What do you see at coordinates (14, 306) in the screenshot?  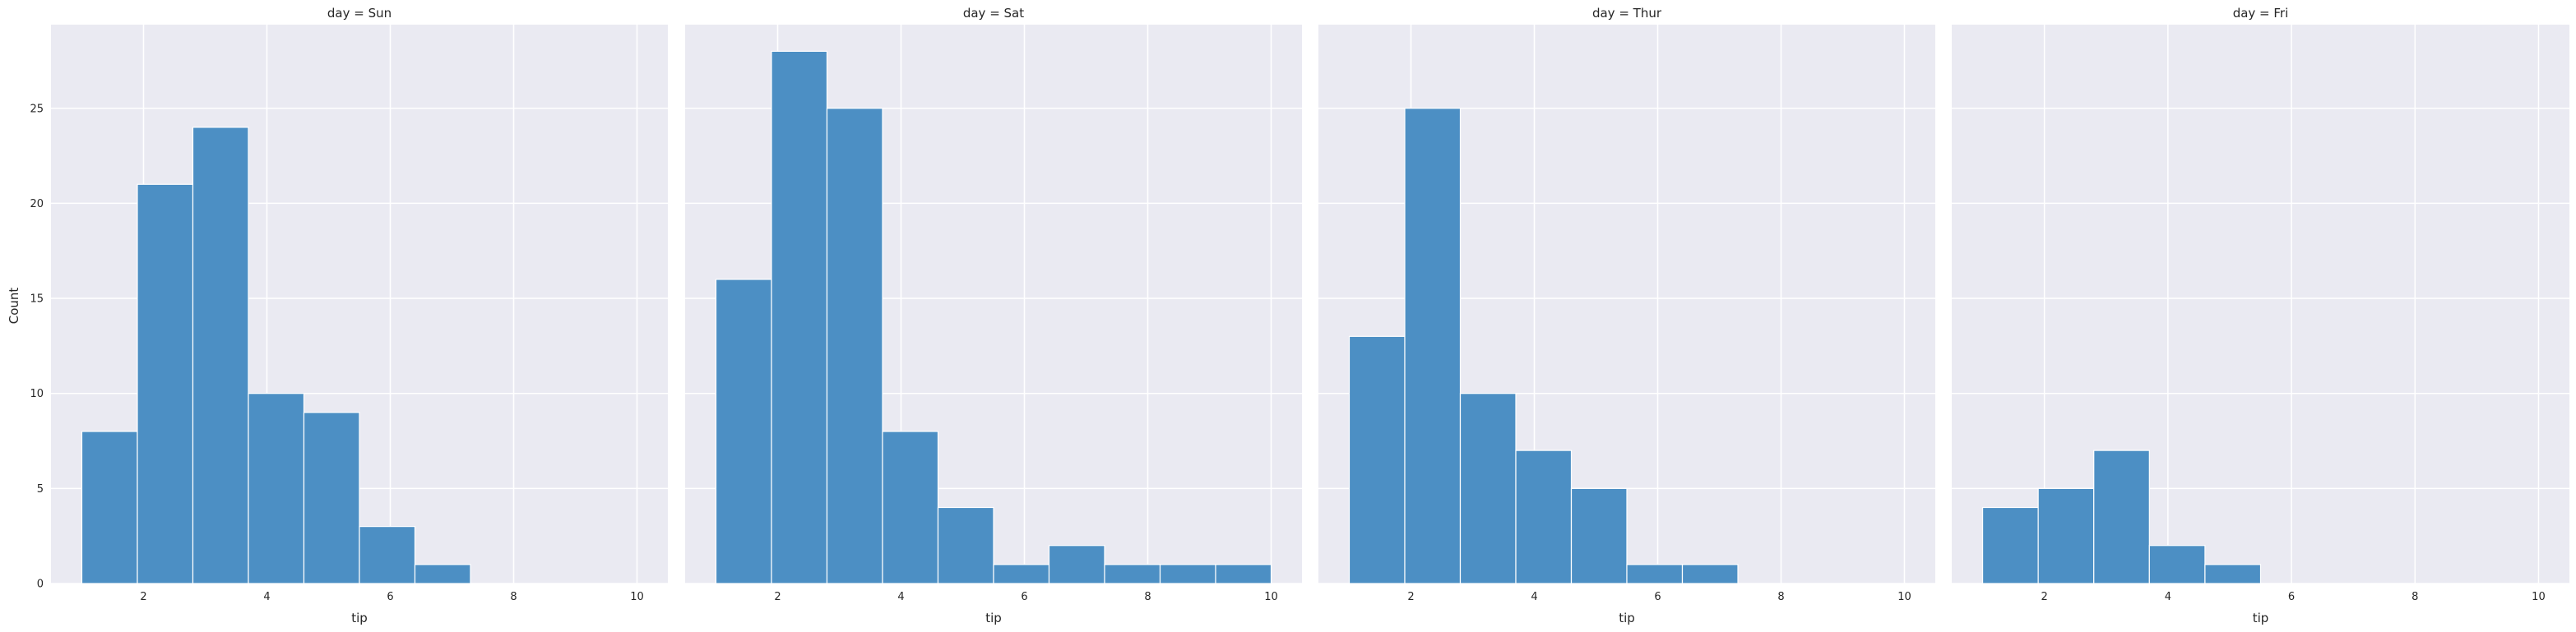 I see `y-axis-label: Count` at bounding box center [14, 306].